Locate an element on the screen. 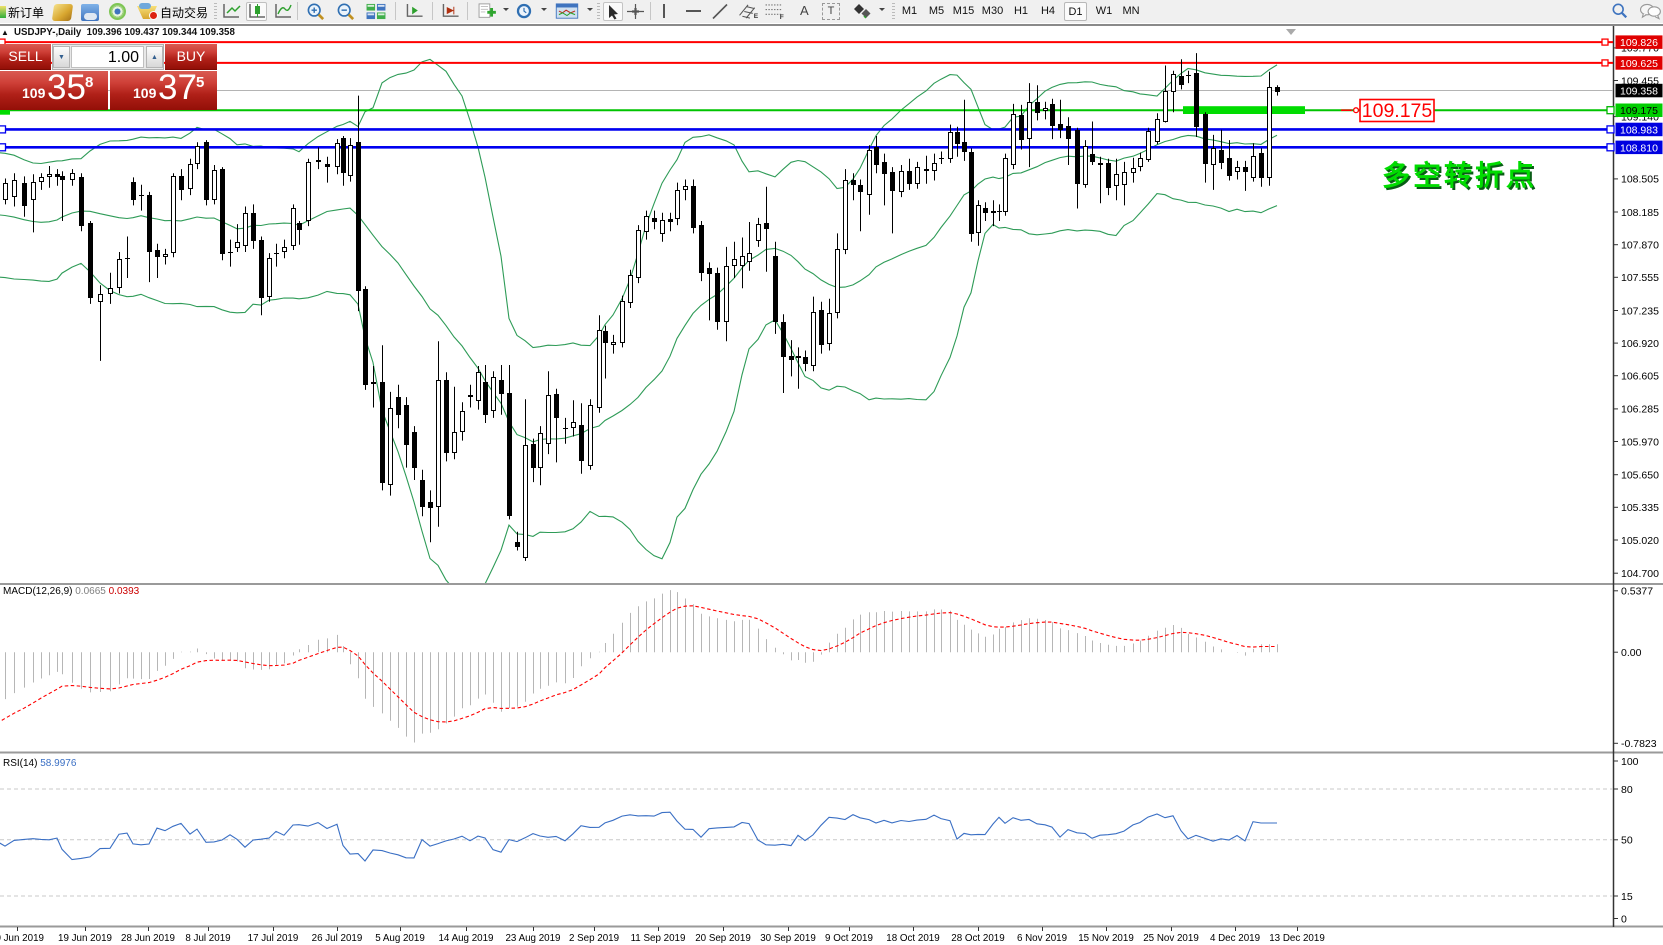 This screenshot has width=1663, height=945. svg-text: 106.285 is located at coordinates (1640, 410).